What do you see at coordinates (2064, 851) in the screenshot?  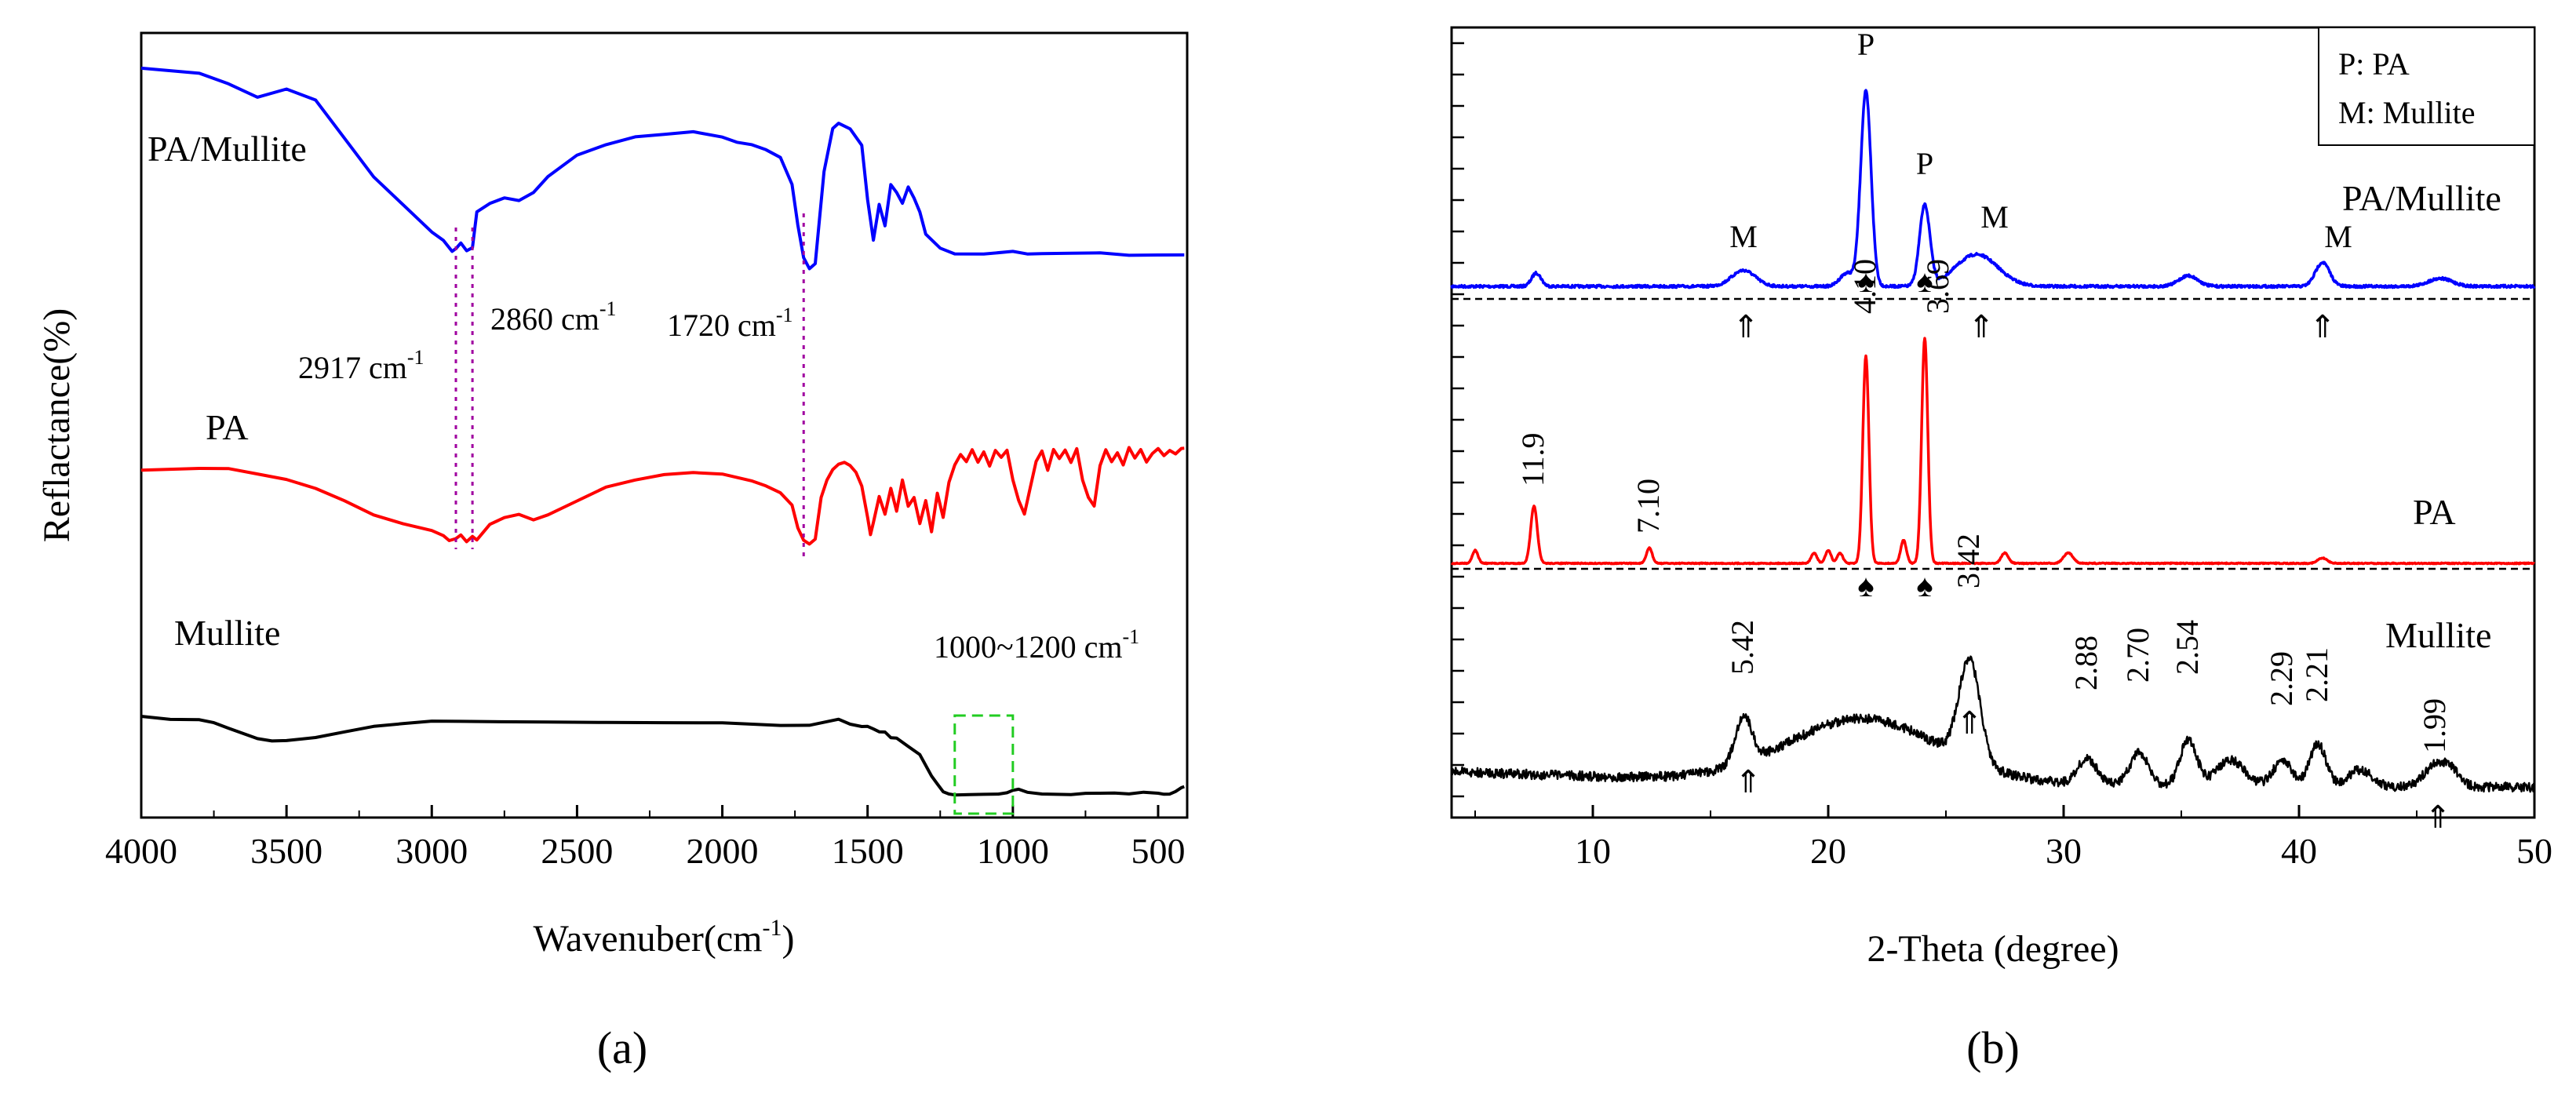 I see `panel-b-x-tick-label: 30` at bounding box center [2064, 851].